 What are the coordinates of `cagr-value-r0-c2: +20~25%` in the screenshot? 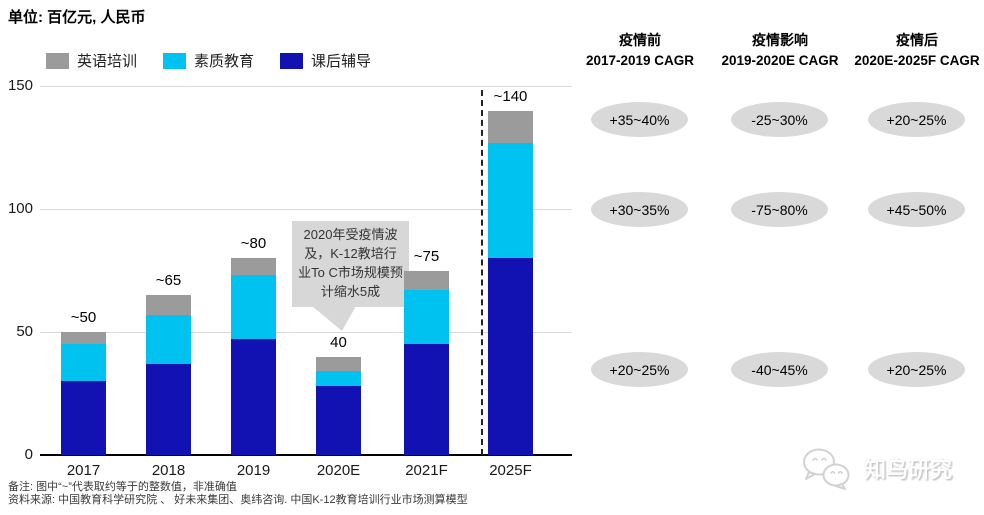 It's located at (916, 119).